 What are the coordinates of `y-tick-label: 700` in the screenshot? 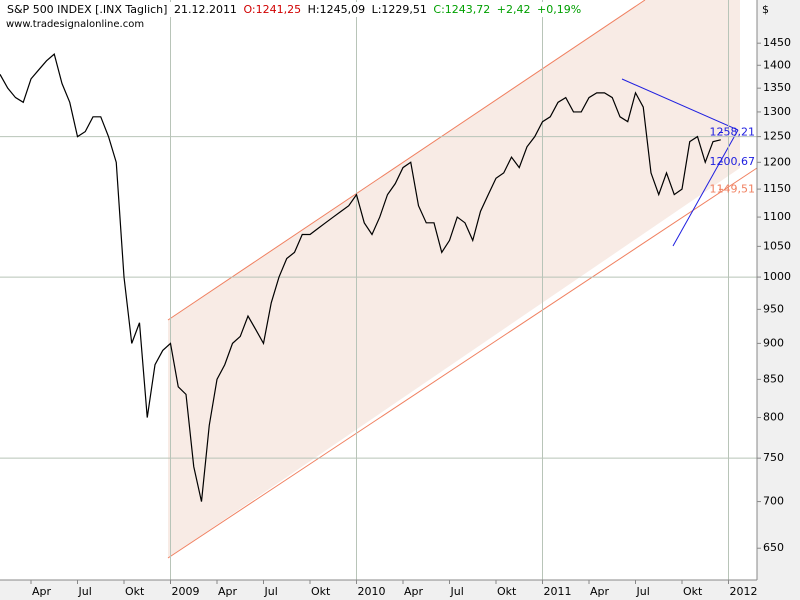 It's located at (773, 501).